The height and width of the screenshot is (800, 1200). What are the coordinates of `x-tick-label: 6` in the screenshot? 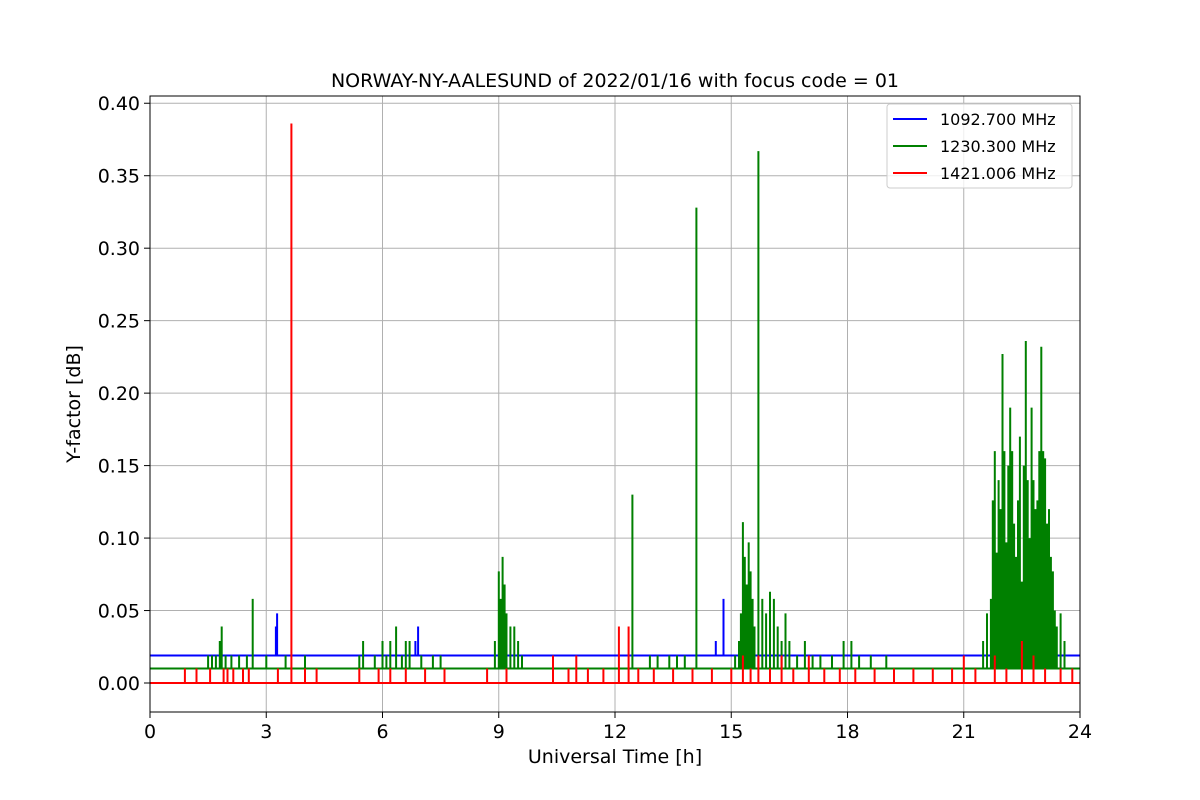 It's located at (382, 732).